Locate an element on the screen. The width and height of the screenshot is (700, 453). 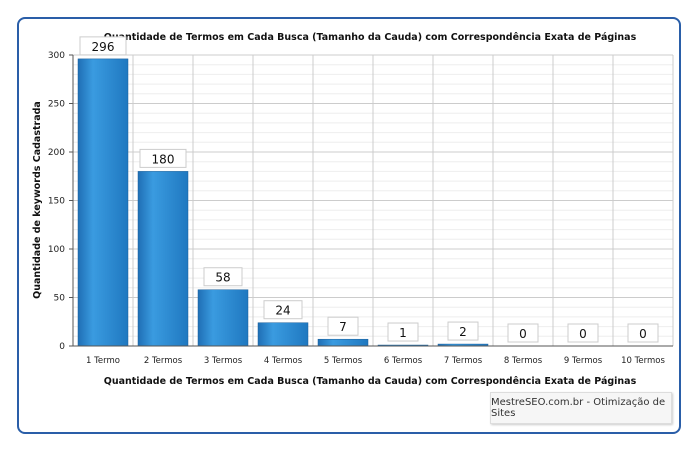
x-tick-label: 7 Termos is located at coordinates (463, 361).